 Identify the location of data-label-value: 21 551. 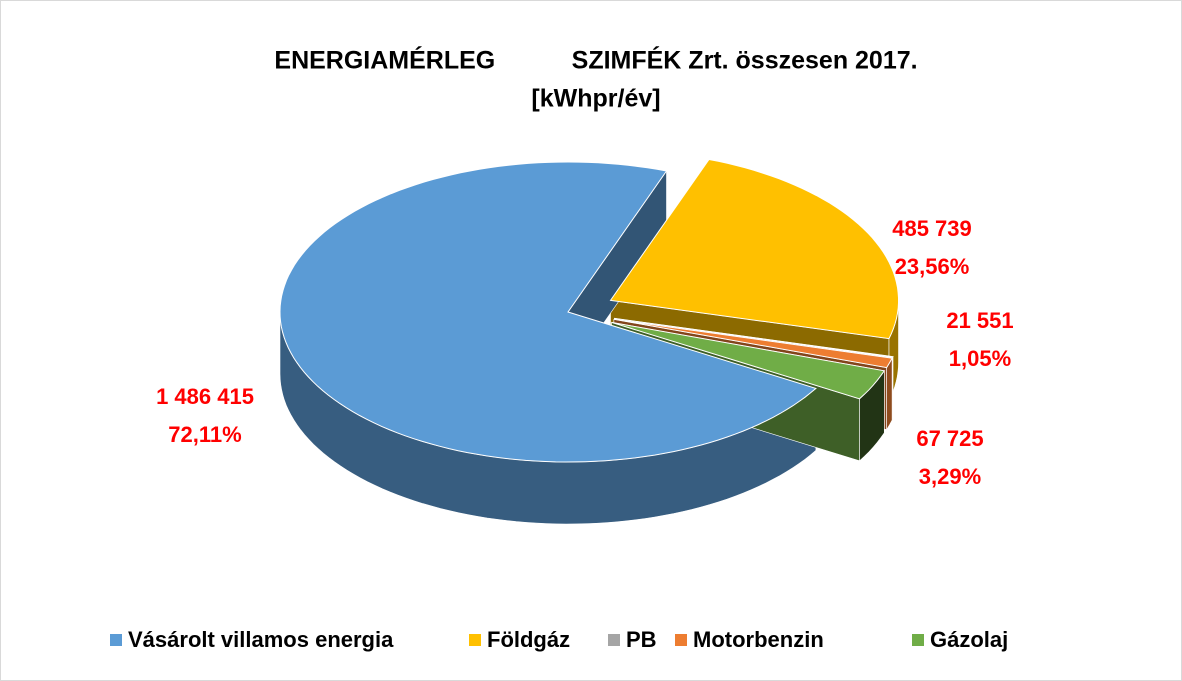
(979, 320).